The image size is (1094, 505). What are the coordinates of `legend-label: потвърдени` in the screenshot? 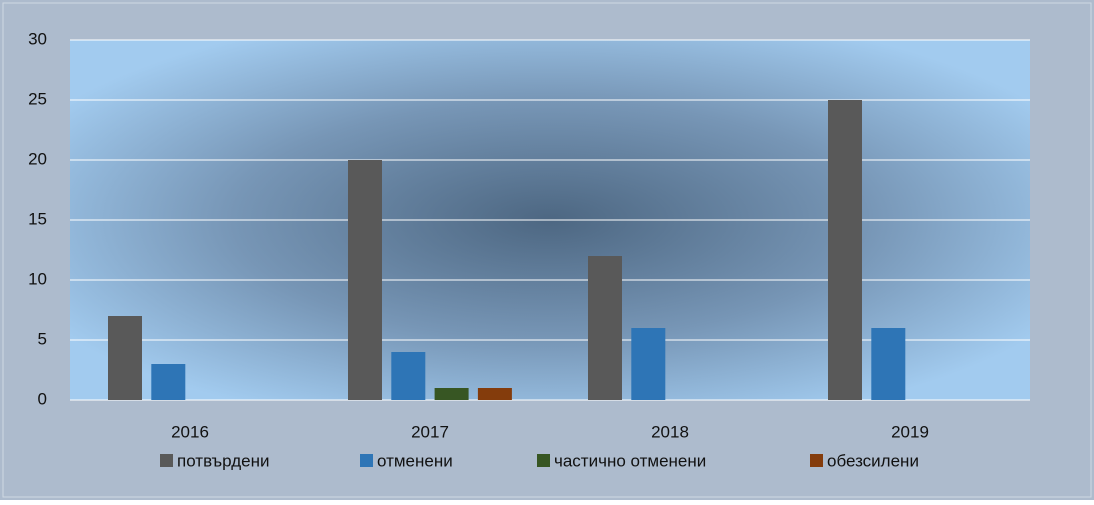 It's located at (223, 460).